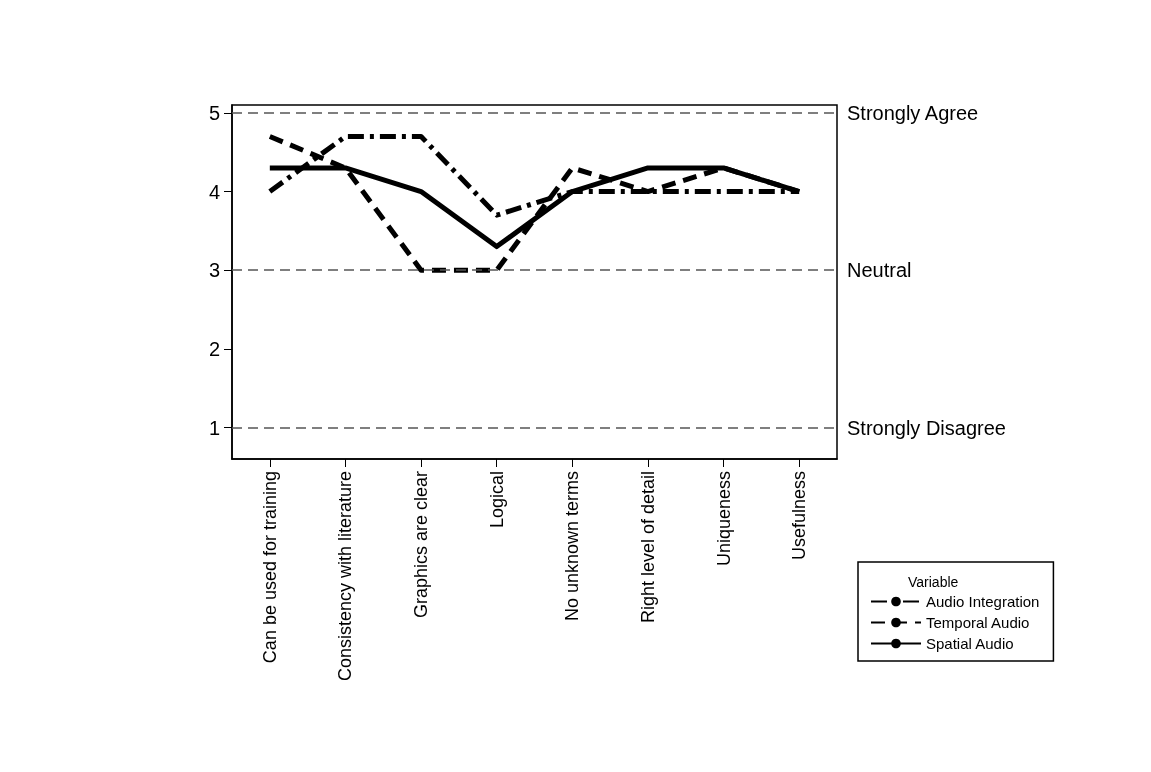 The image size is (1151, 772). What do you see at coordinates (723, 519) in the screenshot?
I see `x-tick-label: Uniqueness` at bounding box center [723, 519].